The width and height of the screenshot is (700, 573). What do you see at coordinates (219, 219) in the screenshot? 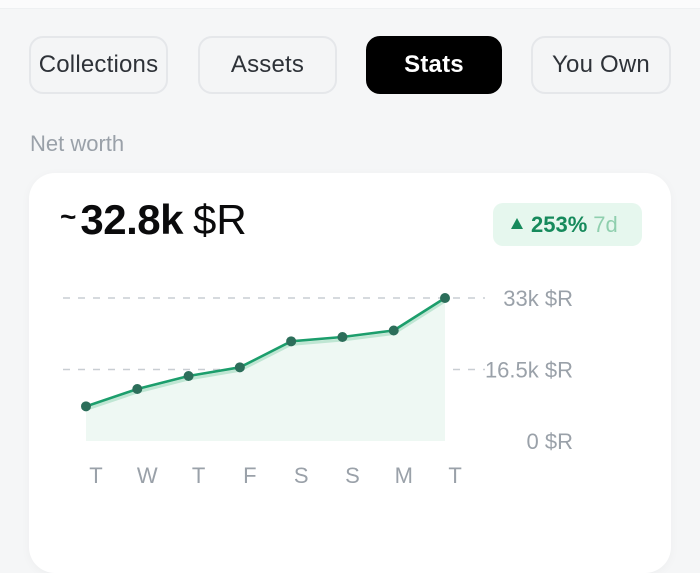
I see `net-worth-unit: $R` at bounding box center [219, 219].